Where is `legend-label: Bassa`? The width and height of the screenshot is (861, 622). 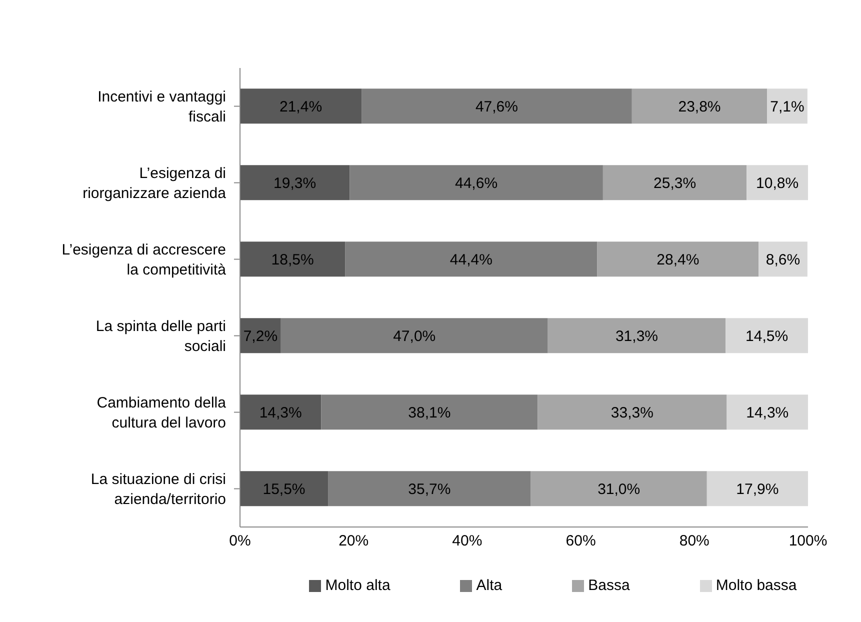
legend-label: Bassa is located at coordinates (609, 585).